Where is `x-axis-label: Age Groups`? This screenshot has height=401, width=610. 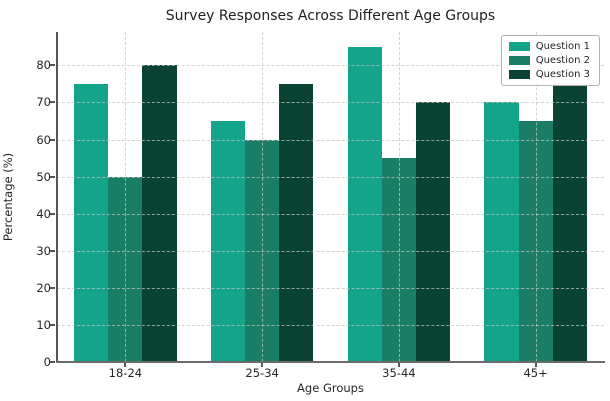
x-axis-label: Age Groups is located at coordinates (330, 388).